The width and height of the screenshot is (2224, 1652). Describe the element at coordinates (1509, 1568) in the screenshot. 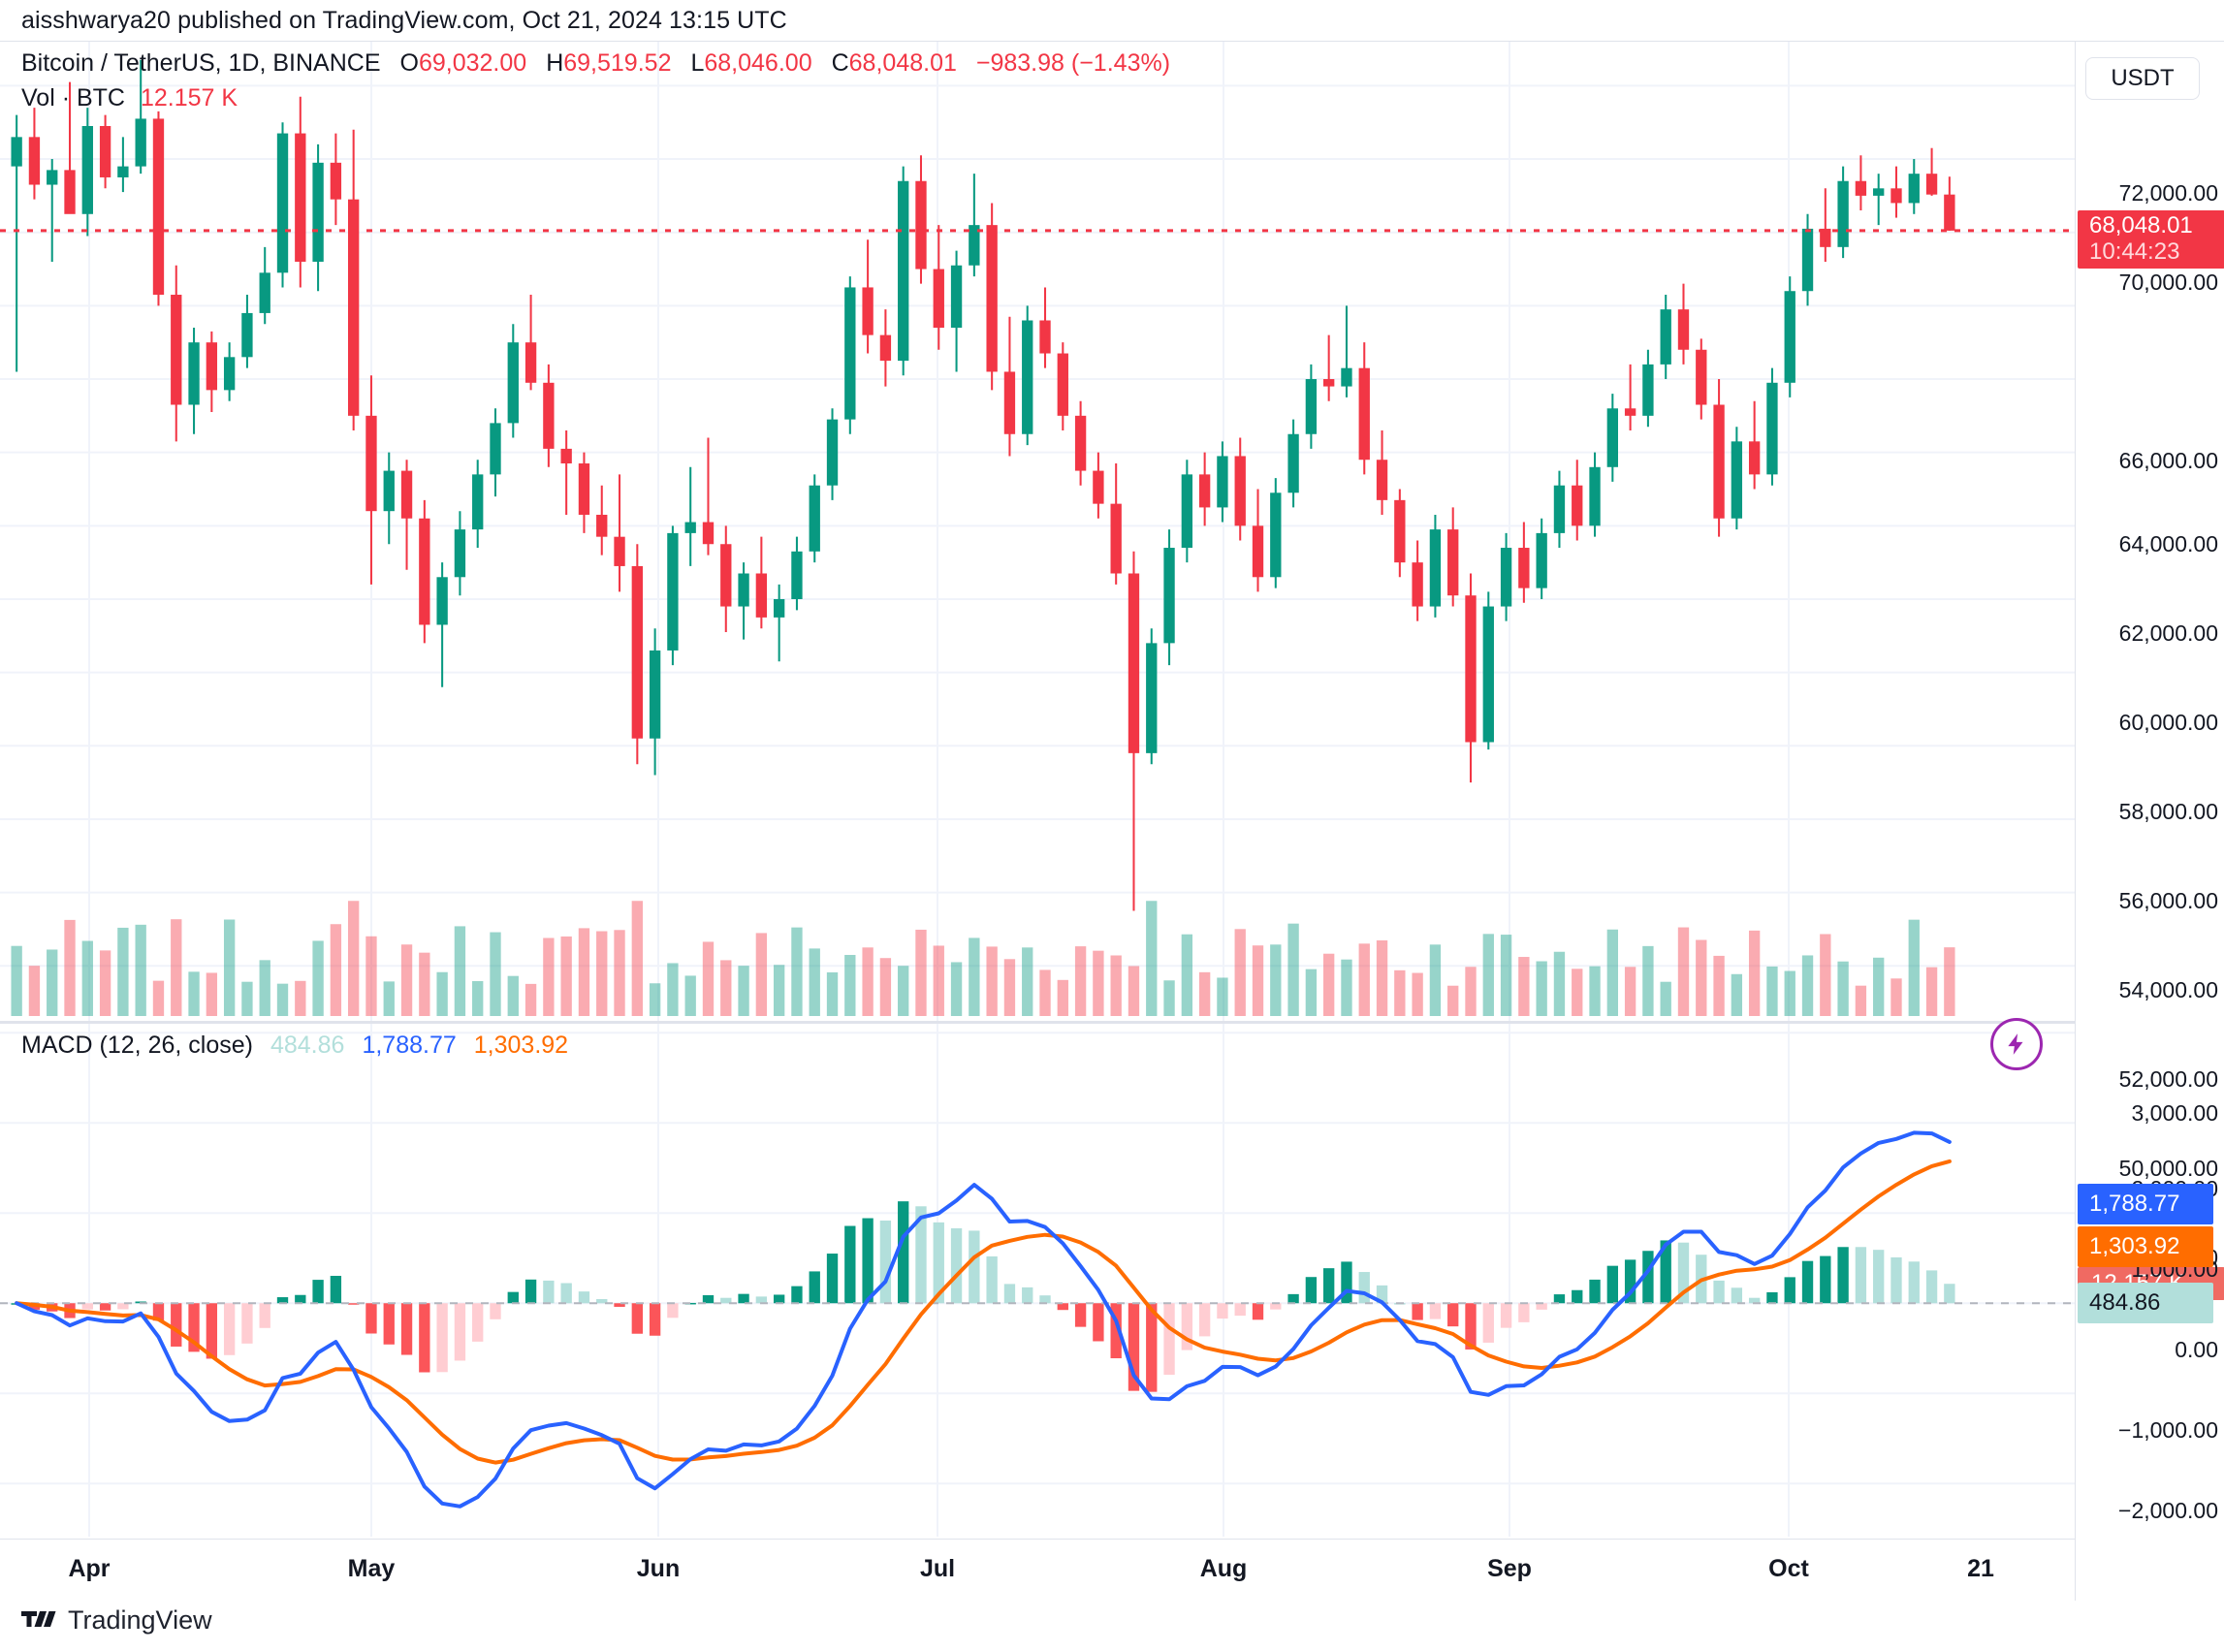

I see `time-label-sep: Sep` at that location.